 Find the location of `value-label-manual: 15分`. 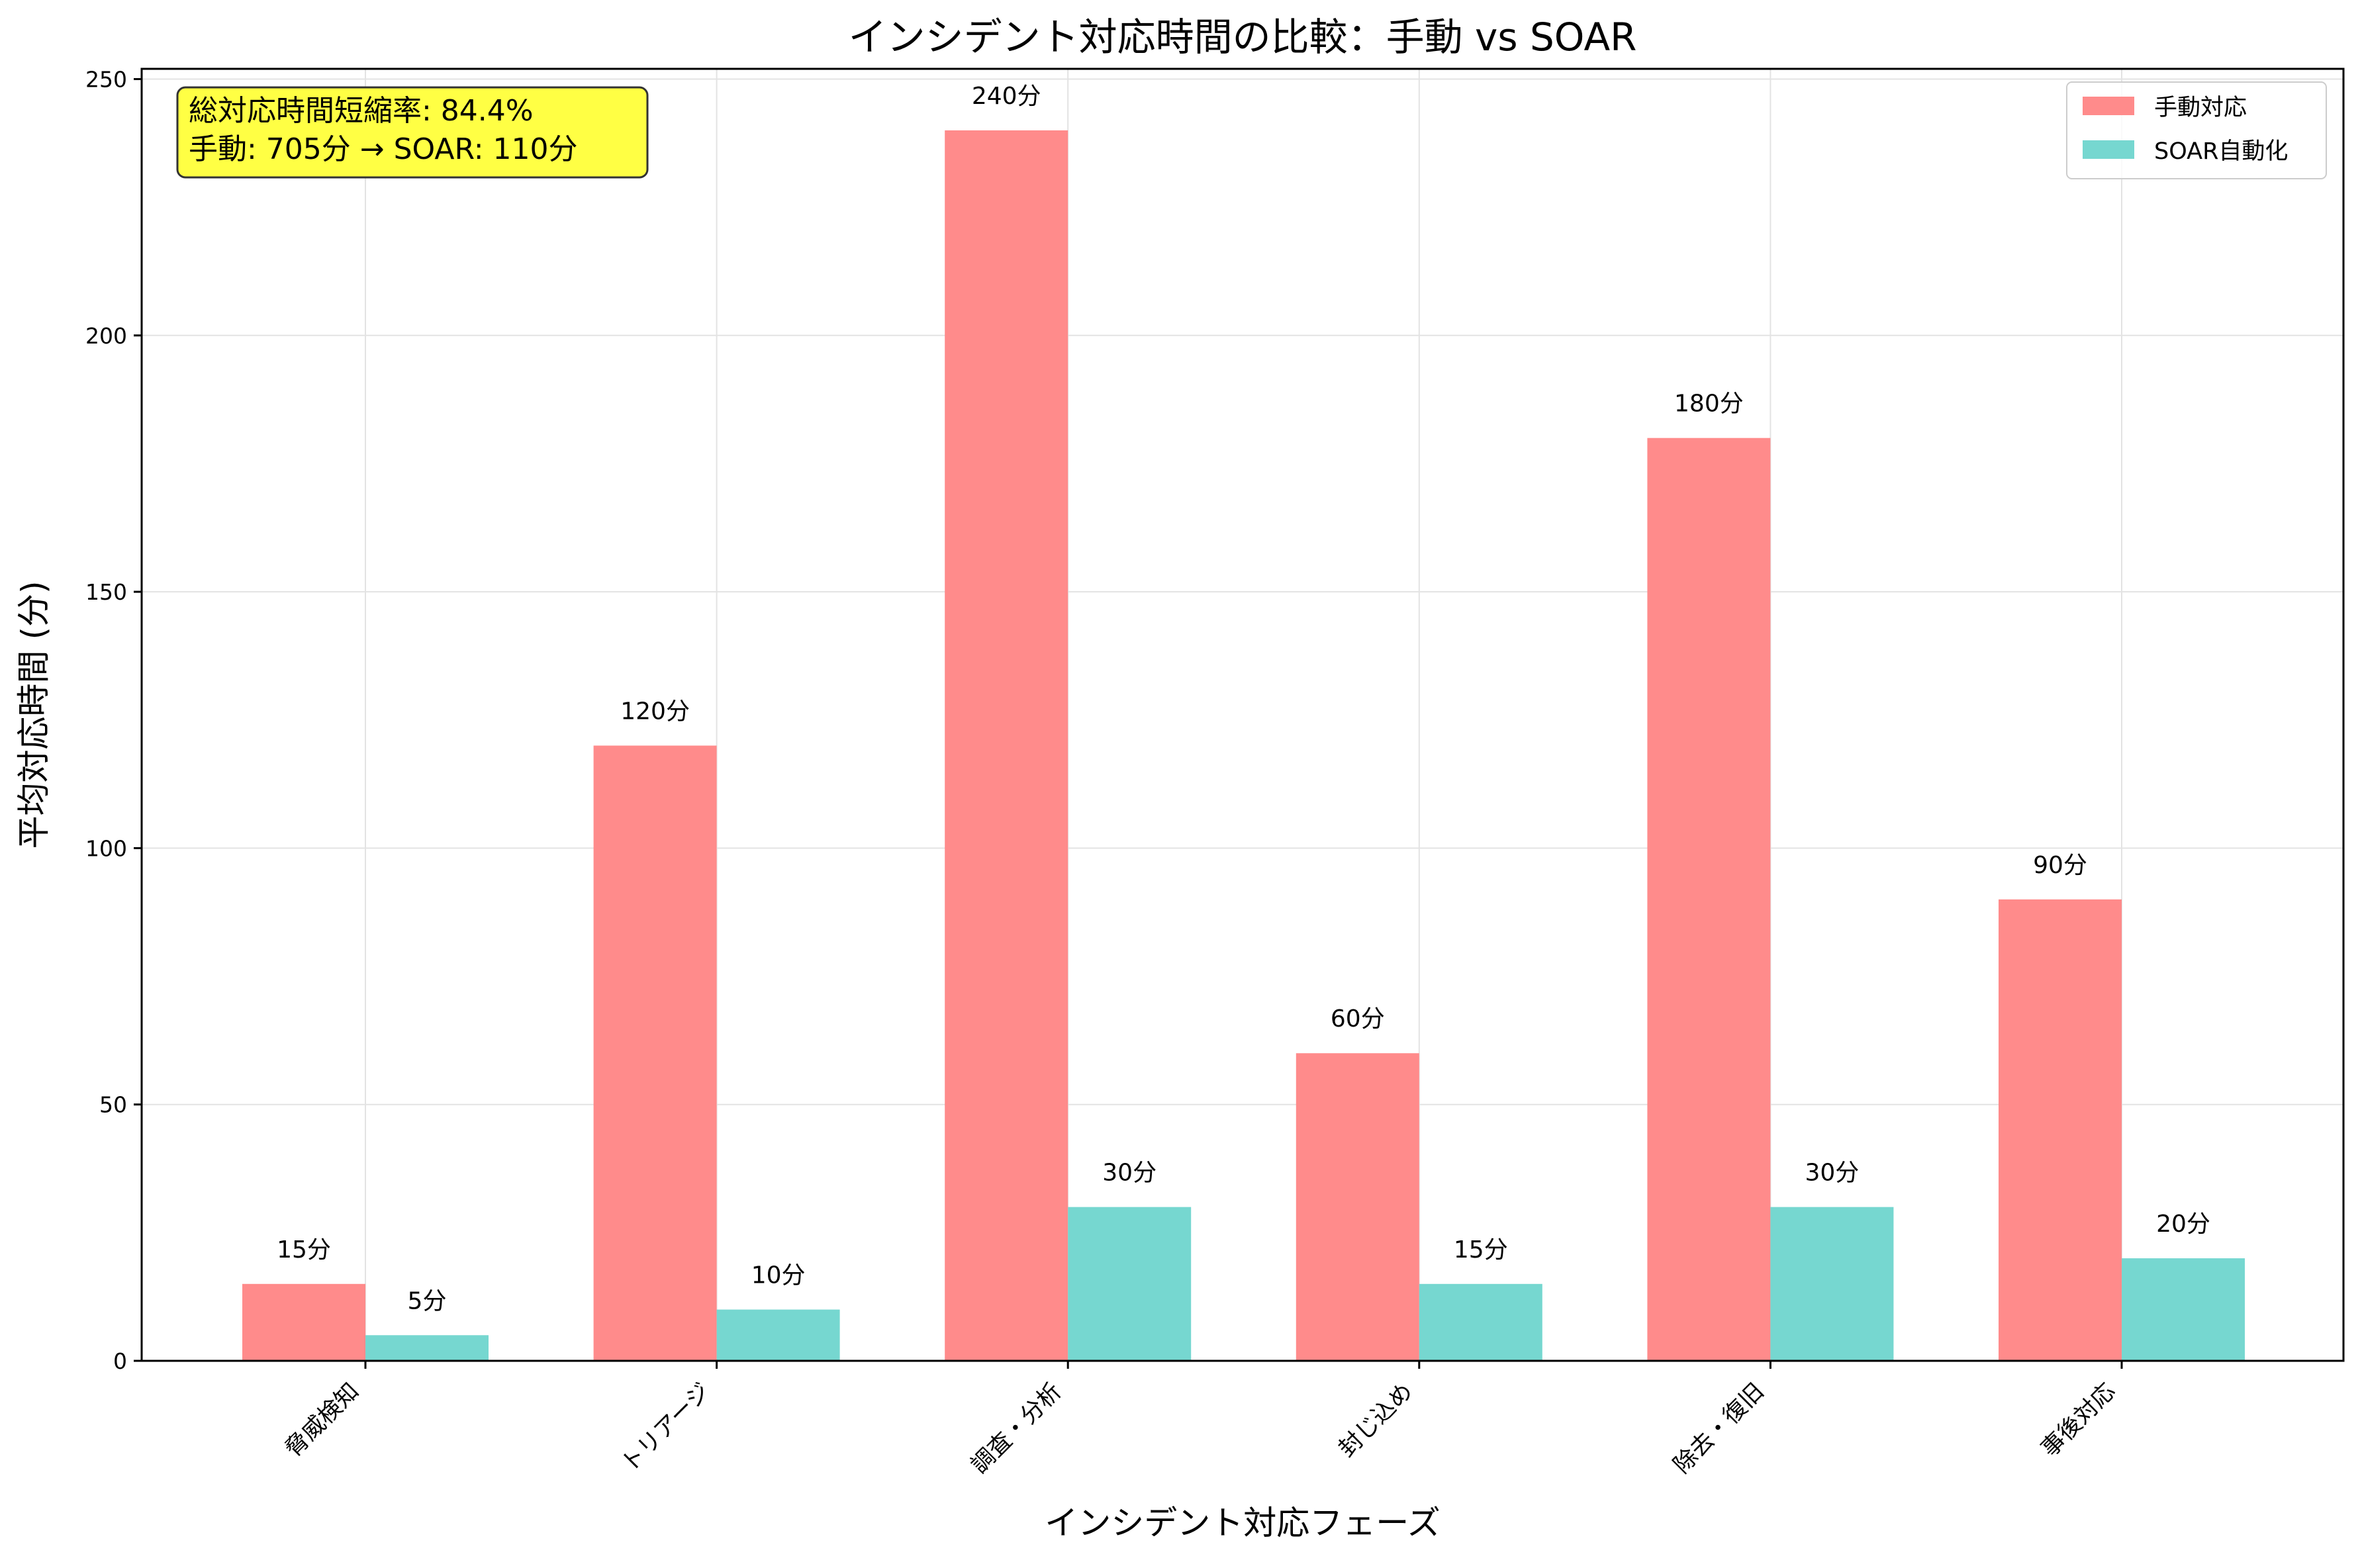

value-label-manual: 15分 is located at coordinates (304, 1250).